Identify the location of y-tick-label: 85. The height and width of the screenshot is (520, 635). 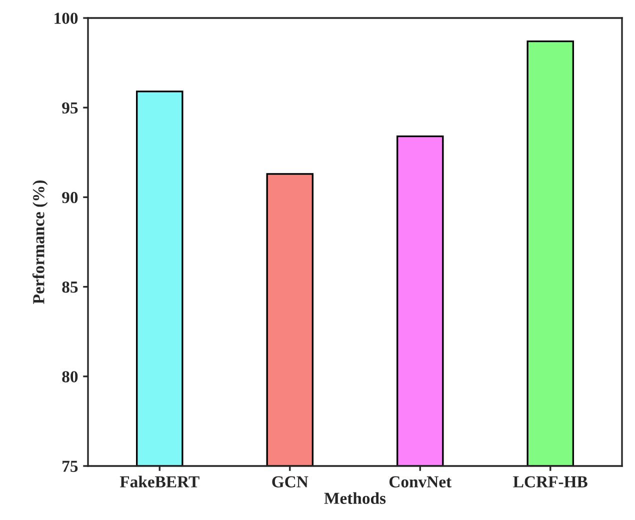
(70, 287).